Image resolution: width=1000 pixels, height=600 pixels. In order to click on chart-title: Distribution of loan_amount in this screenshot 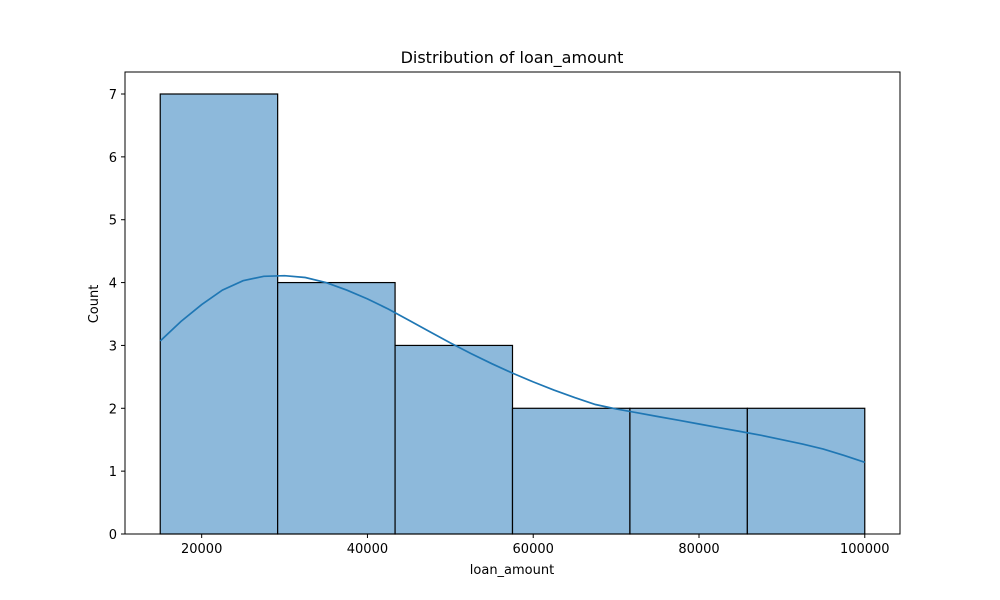, I will do `click(512, 58)`.